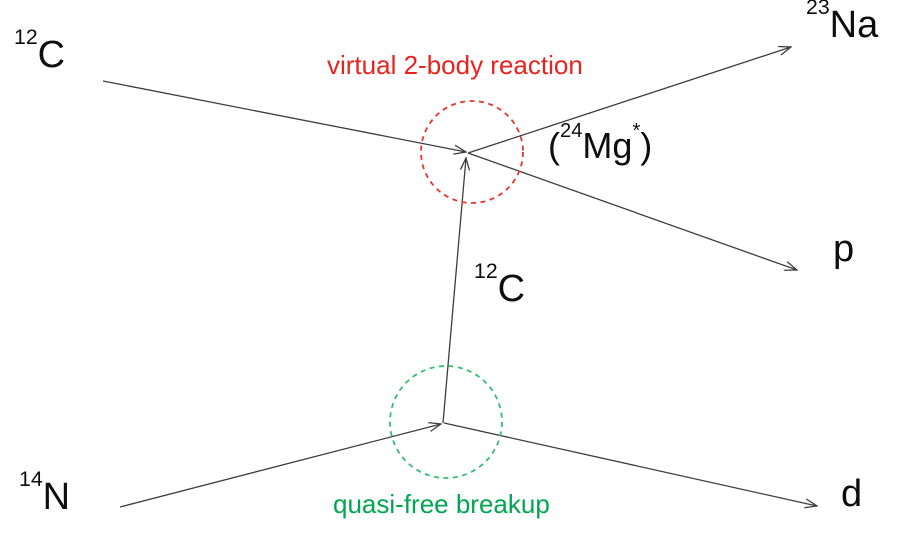 The width and height of the screenshot is (899, 537). Describe the element at coordinates (818, 10) in the screenshot. I see `label-23na-mass: 23` at that location.